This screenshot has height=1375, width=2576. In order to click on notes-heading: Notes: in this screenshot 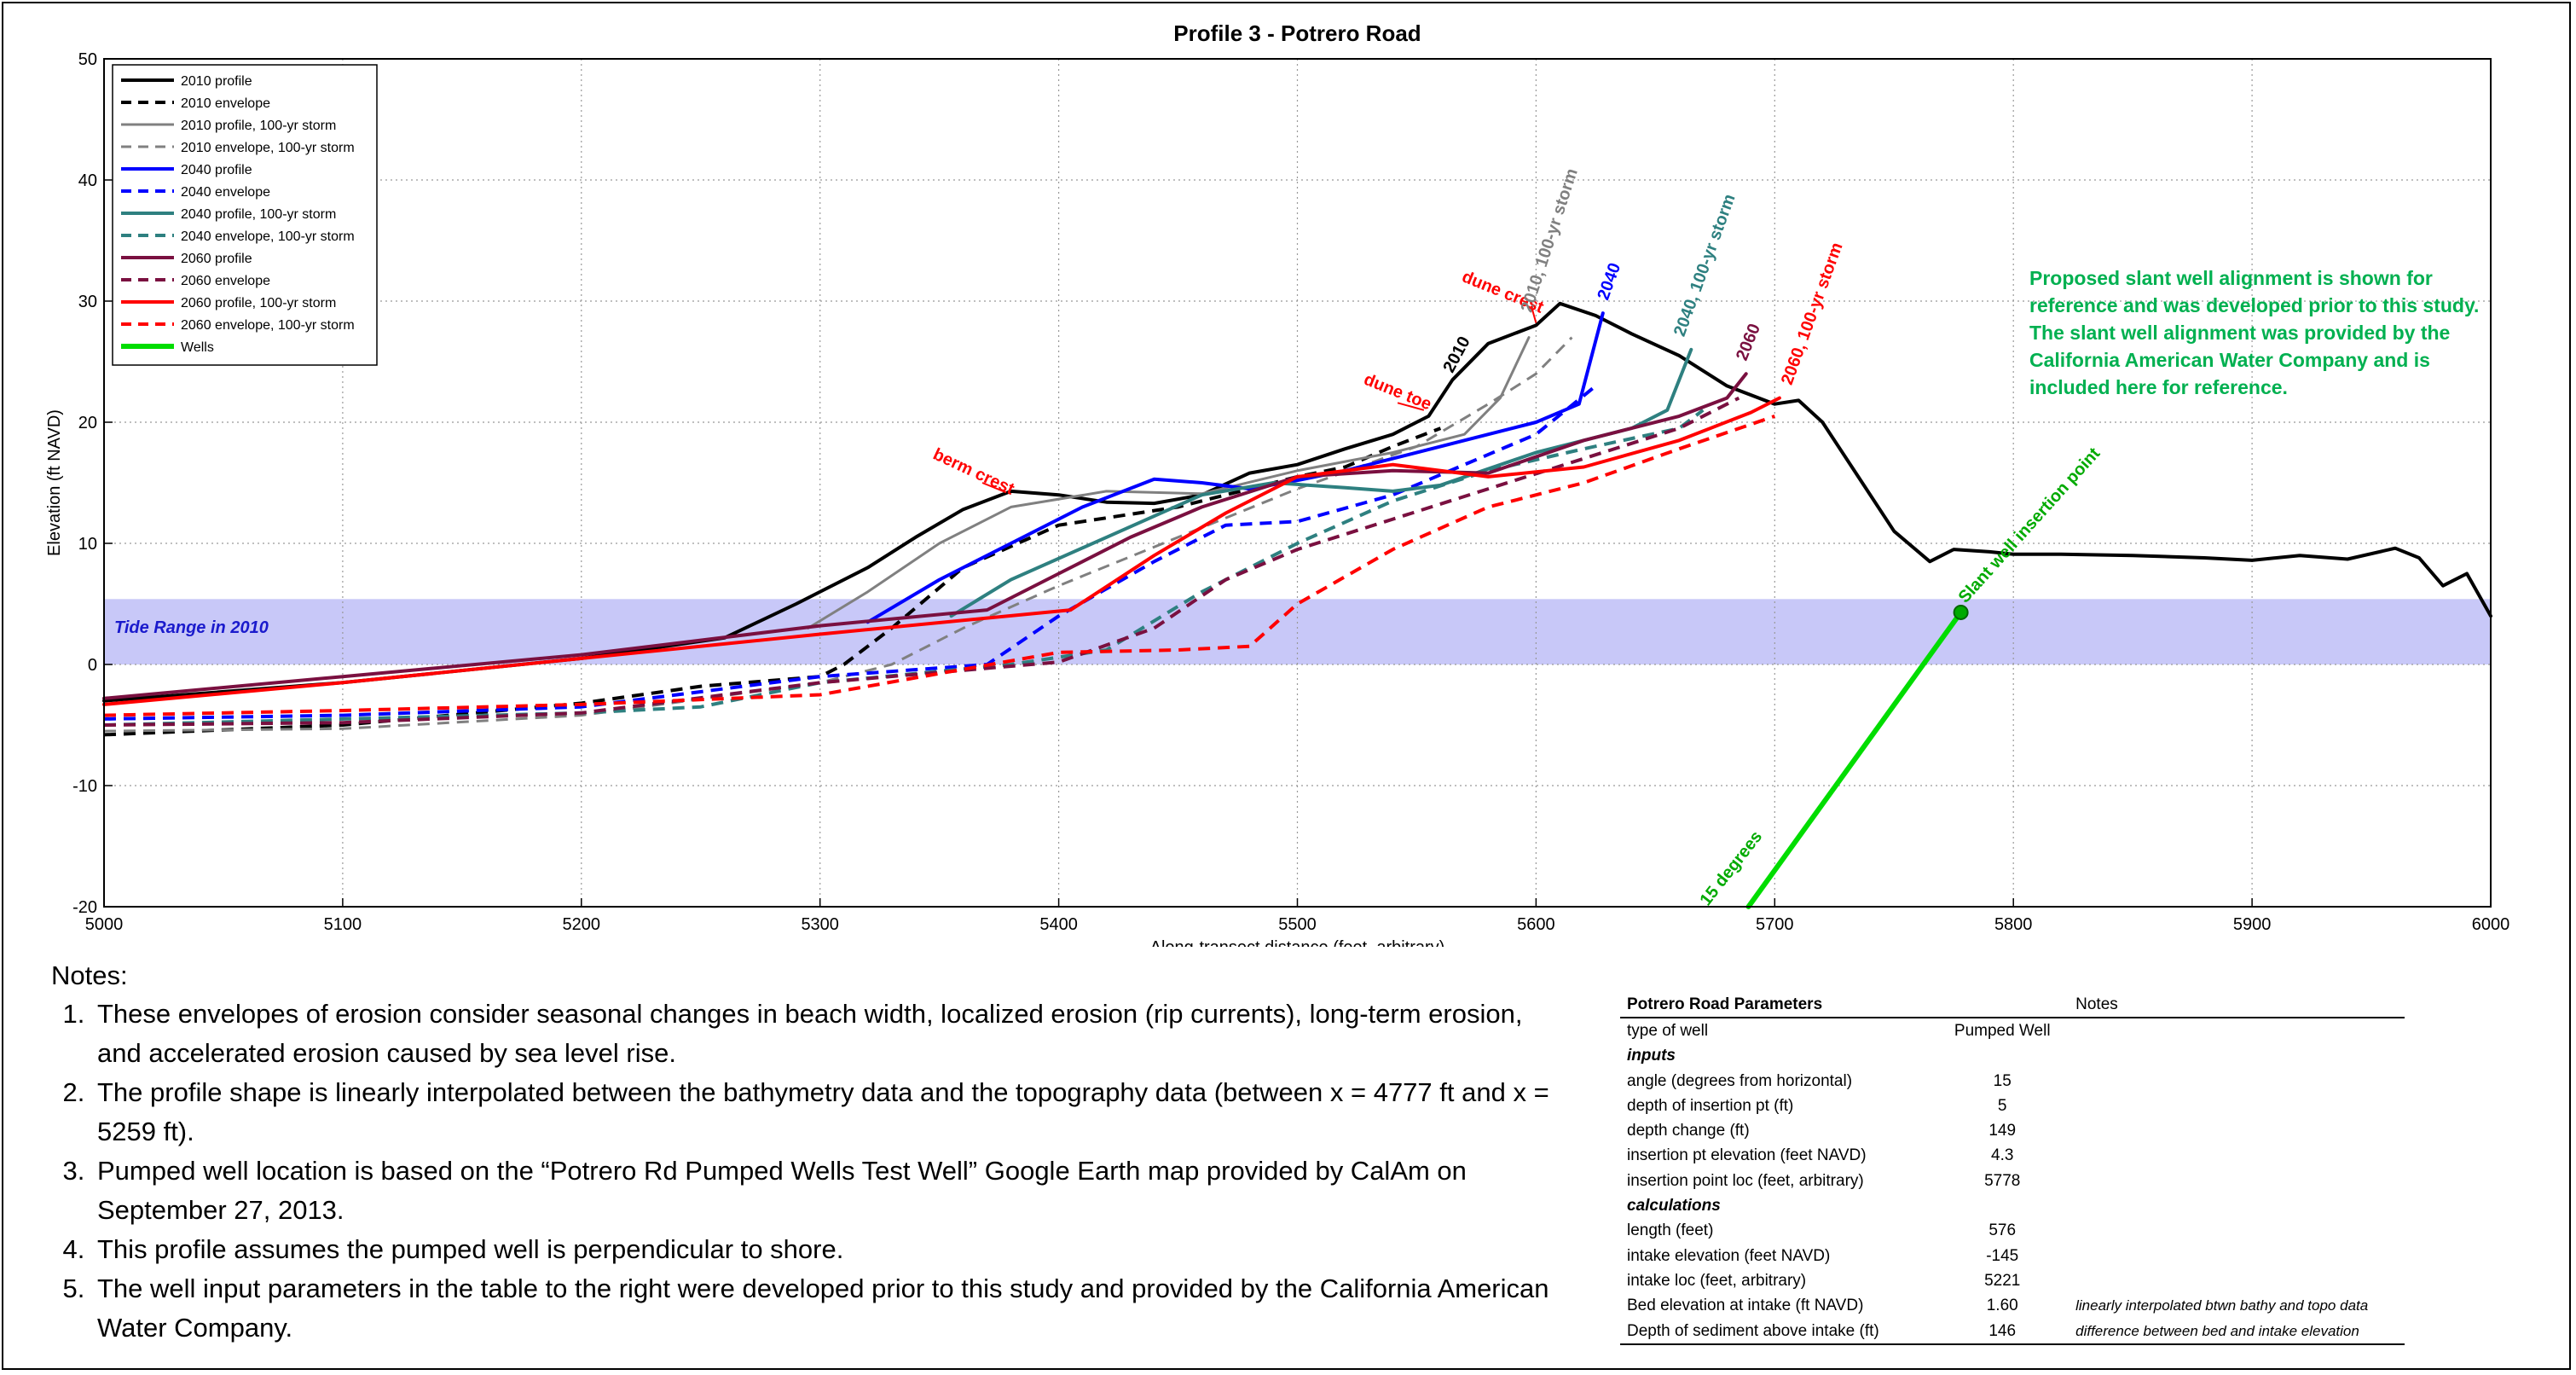, I will do `click(89, 975)`.